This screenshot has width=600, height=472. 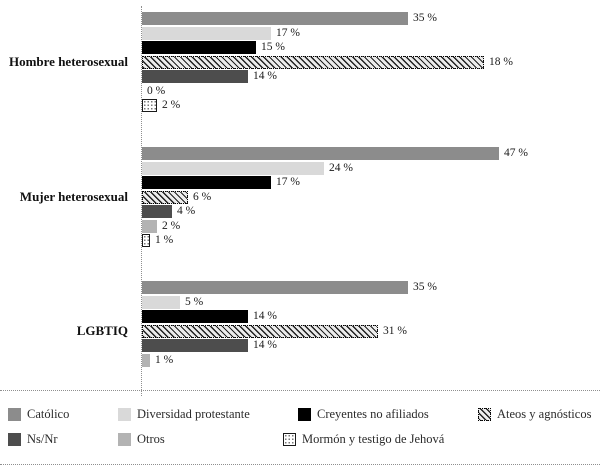 I want to click on legend-label: Mormón y testigo de Jehová, so click(x=373, y=438).